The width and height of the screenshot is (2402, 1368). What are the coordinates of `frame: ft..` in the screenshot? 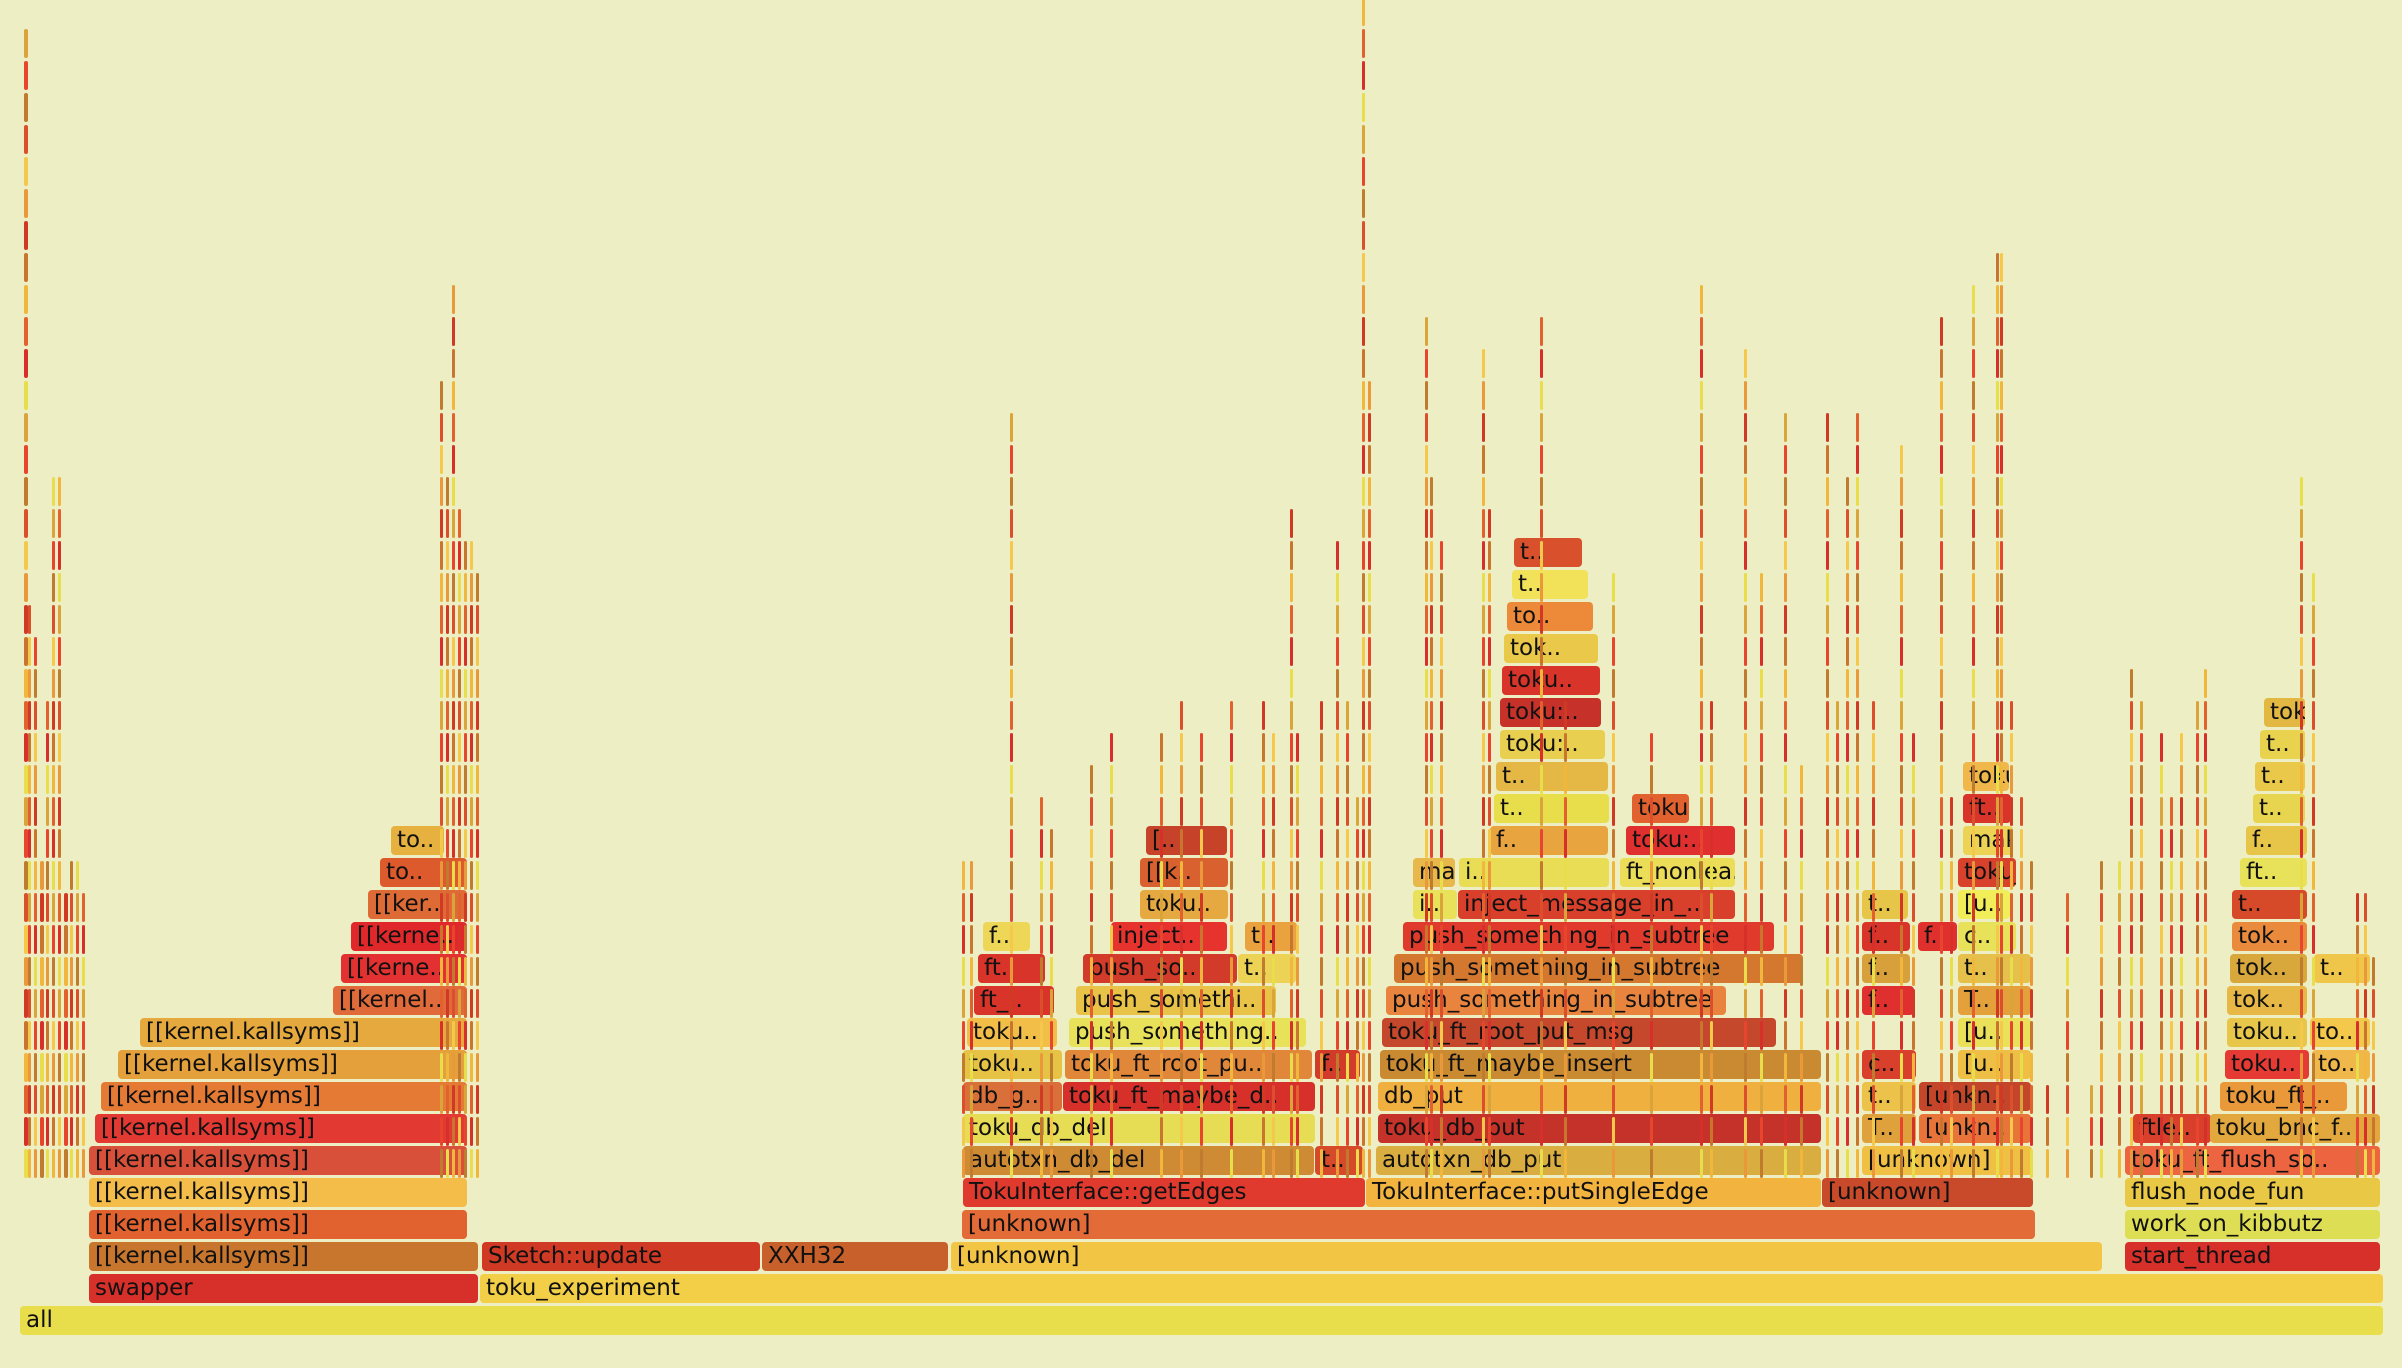 It's located at (2273, 872).